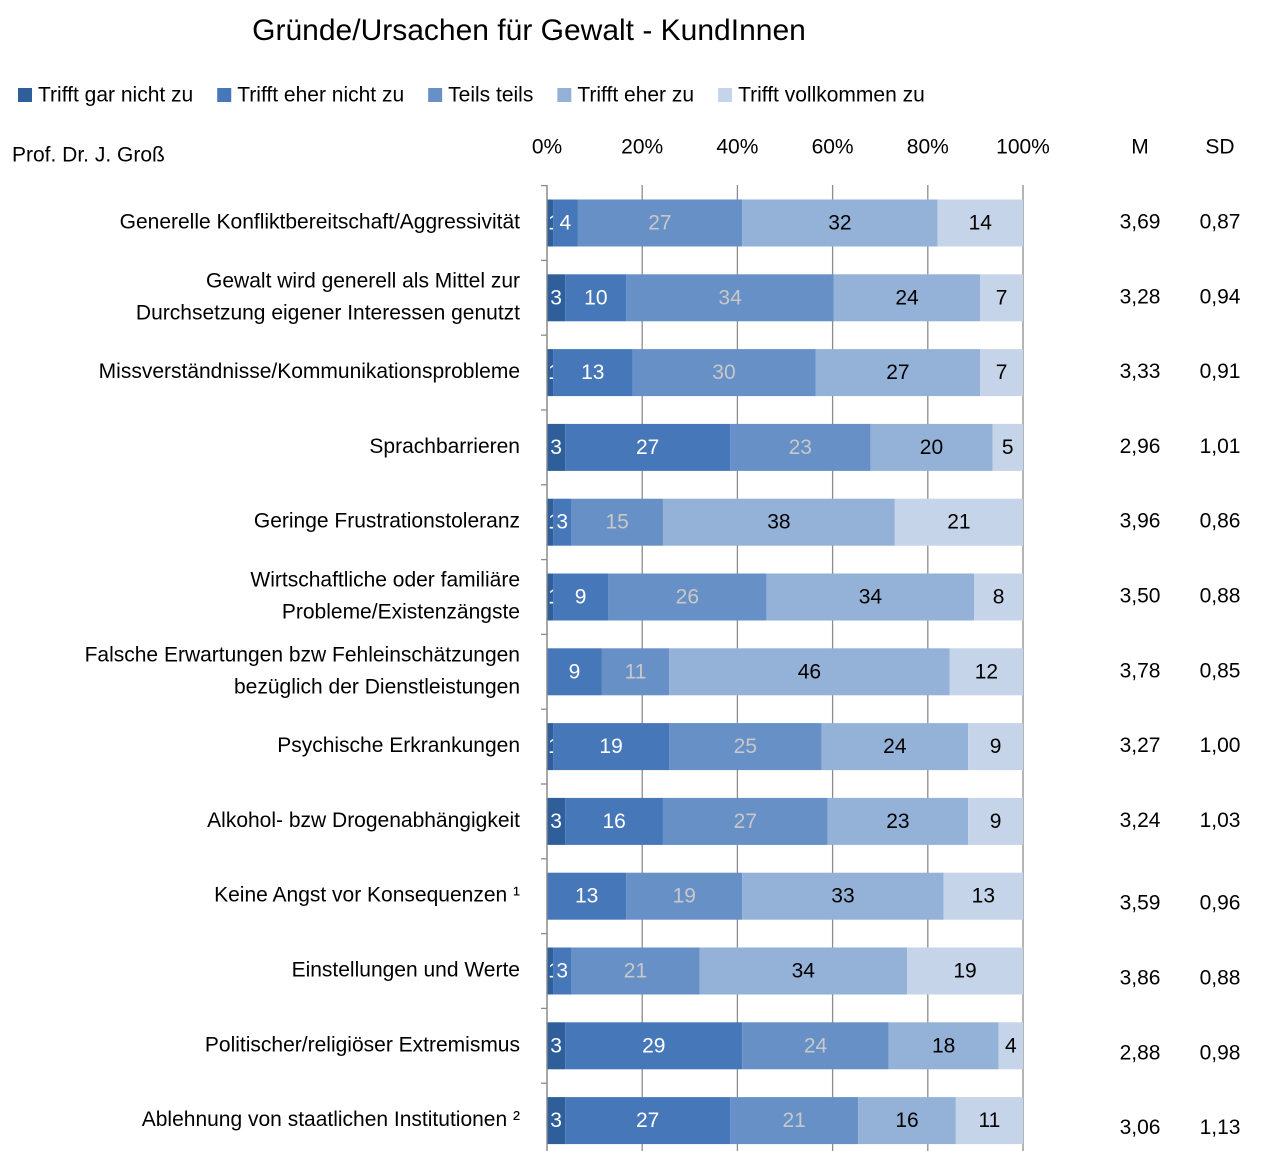 Image resolution: width=1264 pixels, height=1151 pixels. I want to click on data-label: 12, so click(986, 671).